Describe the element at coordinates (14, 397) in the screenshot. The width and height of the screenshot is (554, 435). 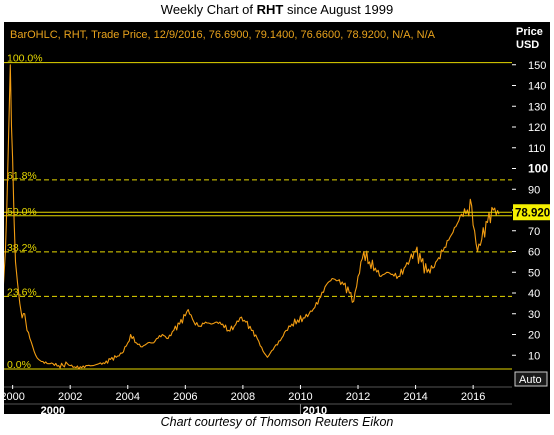
I see `x-tick-label: 2000` at that location.